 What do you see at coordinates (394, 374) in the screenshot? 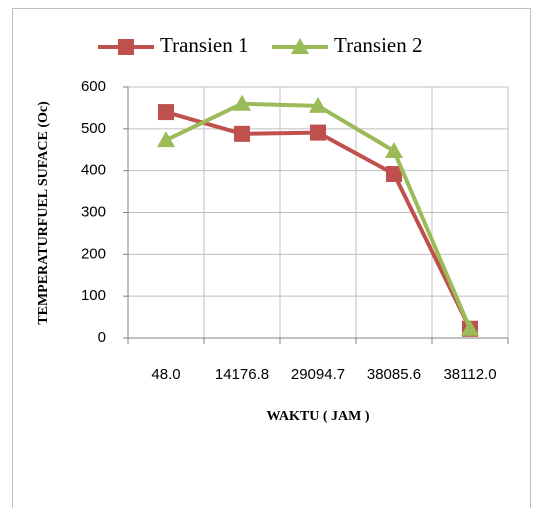
I see `x-tick-label: 38085.6` at bounding box center [394, 374].